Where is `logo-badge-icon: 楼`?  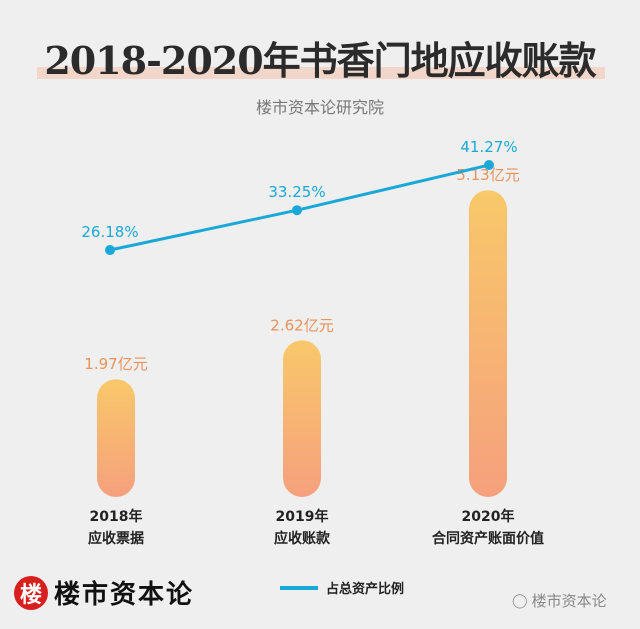 logo-badge-icon: 楼 is located at coordinates (31, 592).